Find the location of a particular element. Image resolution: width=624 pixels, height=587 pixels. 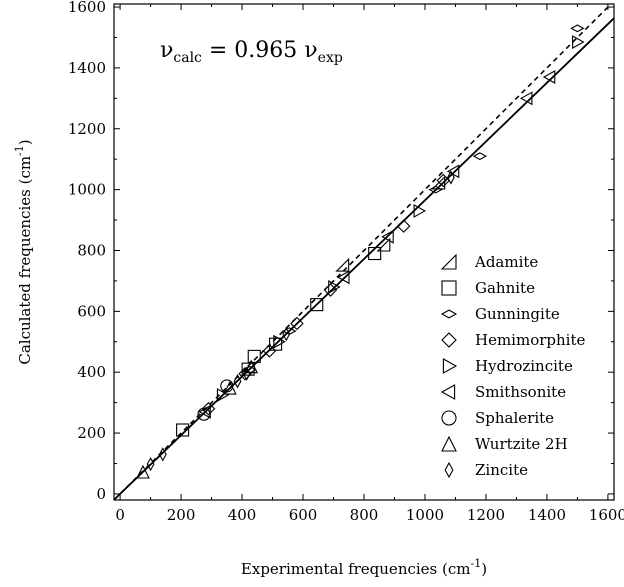

y-tick-label: 0 is located at coordinates (101, 494).